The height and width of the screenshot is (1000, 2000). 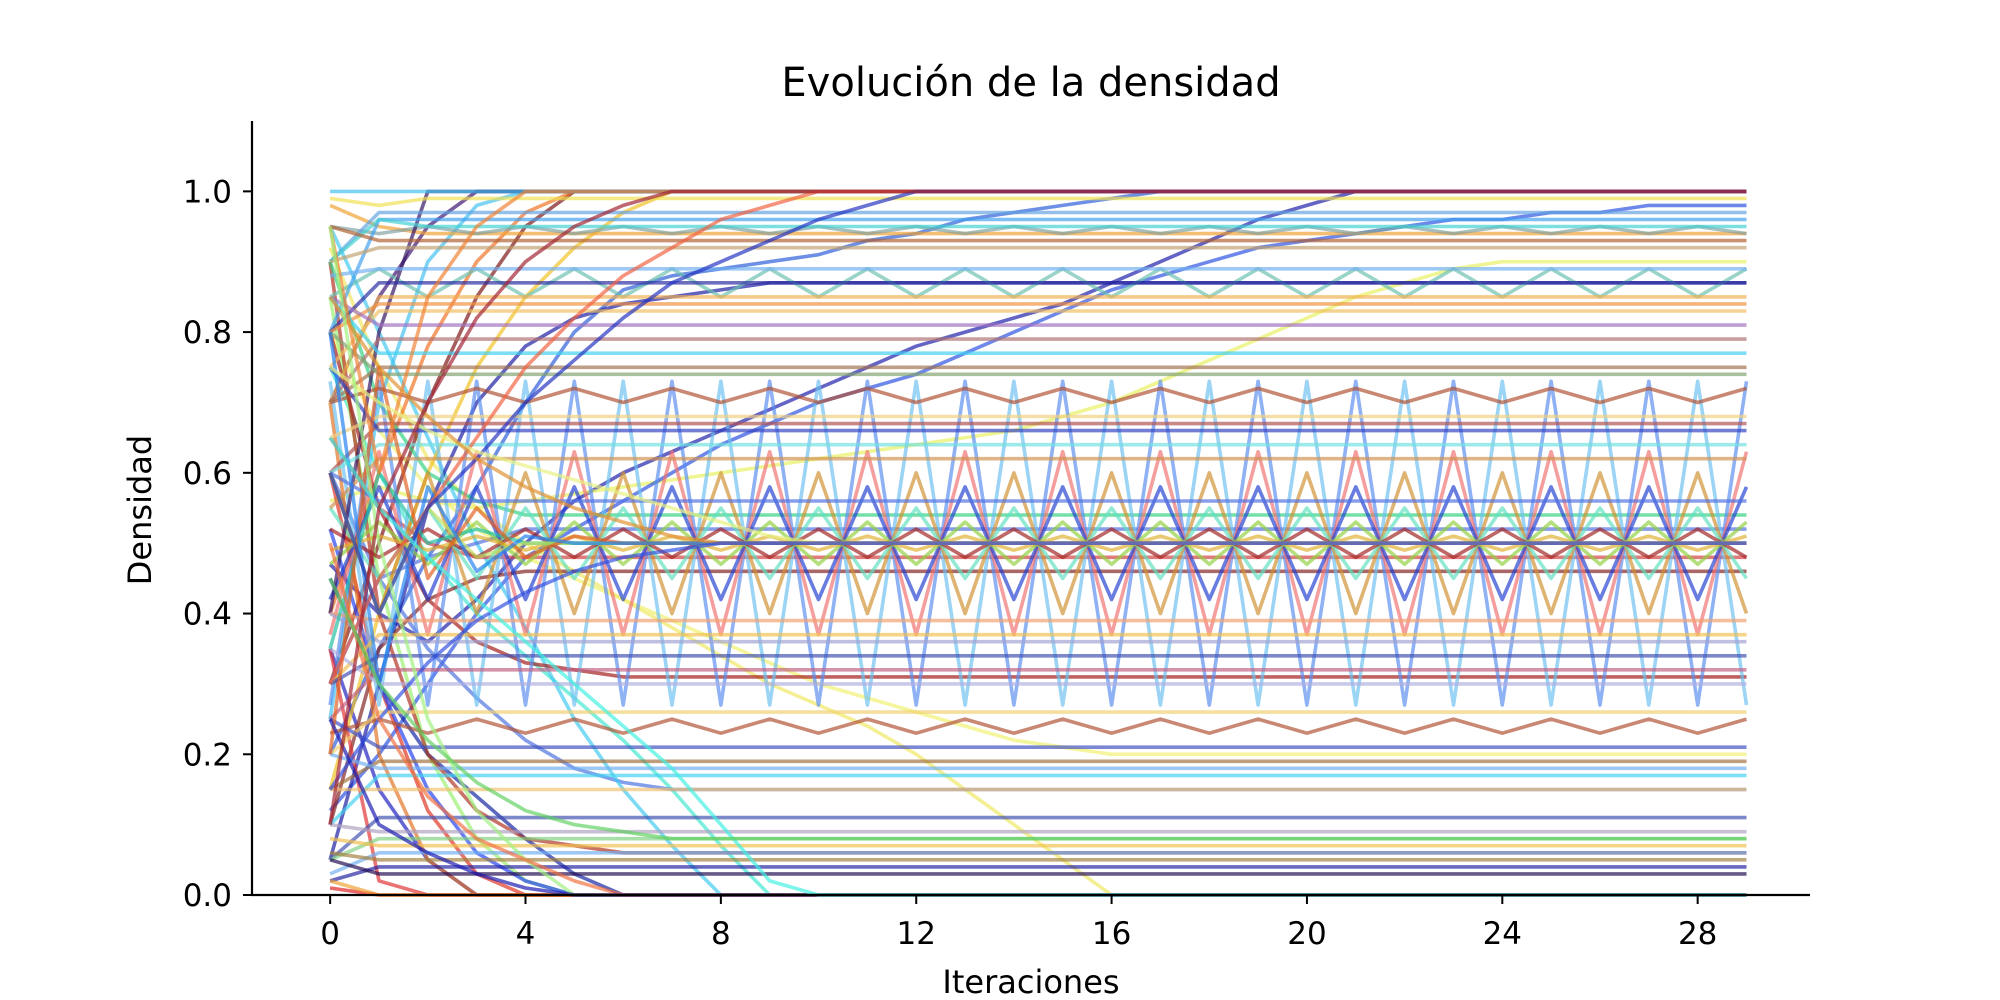 What do you see at coordinates (915, 934) in the screenshot?
I see `x-tick-label: 12` at bounding box center [915, 934].